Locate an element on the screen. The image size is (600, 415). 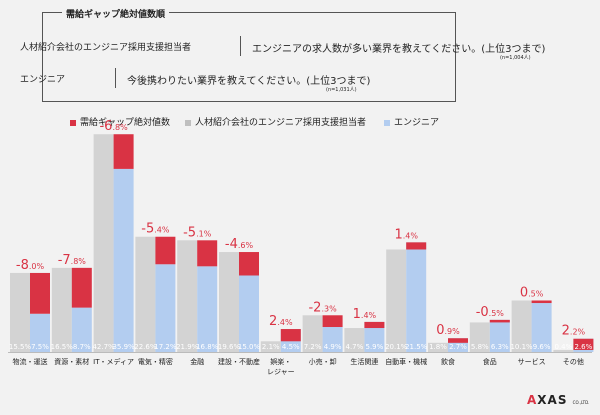
category-label: レジャー is located at coordinates (281, 372).